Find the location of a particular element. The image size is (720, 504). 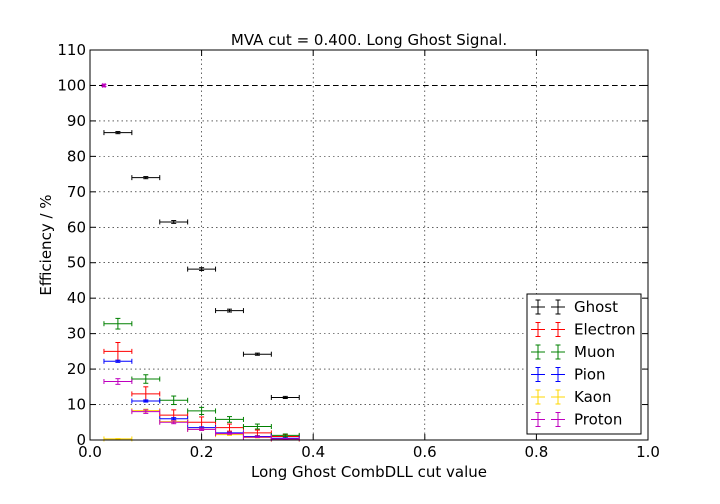

legend-entry-proton: Proton is located at coordinates (576, 420).